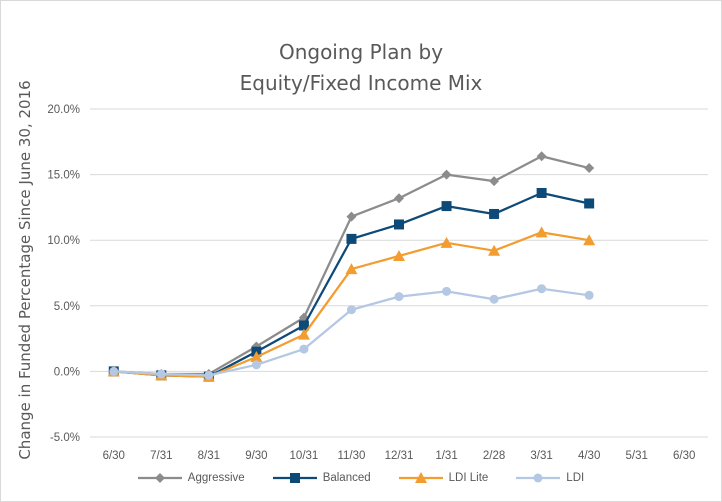 The image size is (722, 502). I want to click on legend: Aggressive Balanced LDI Lite LDI, so click(361, 478).